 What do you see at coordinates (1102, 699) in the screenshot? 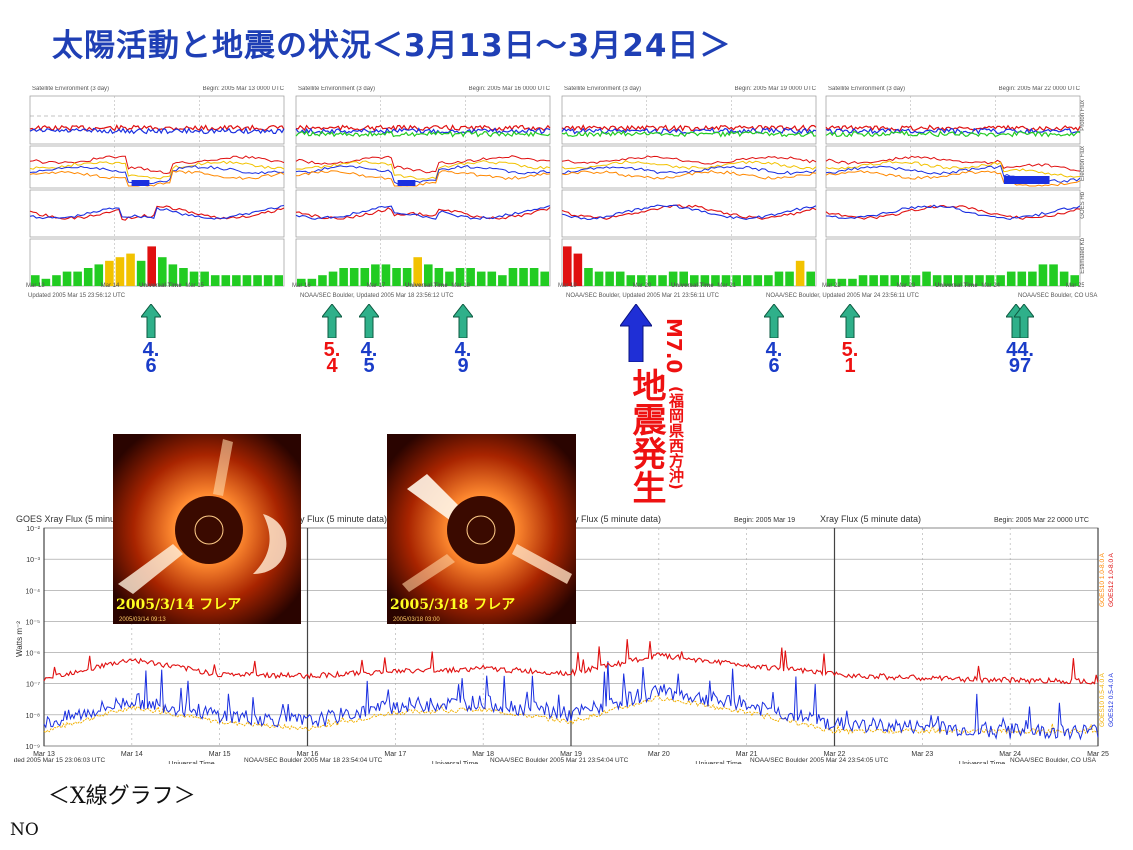
I see `xray-legend: GOES10 0.5-4.0 A` at bounding box center [1102, 699].